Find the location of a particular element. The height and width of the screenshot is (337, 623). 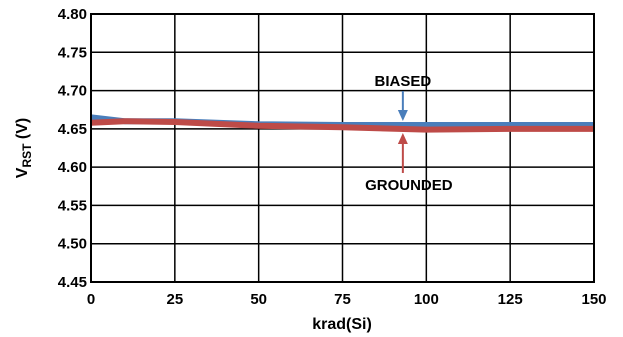

series-lines is located at coordinates (342, 123).